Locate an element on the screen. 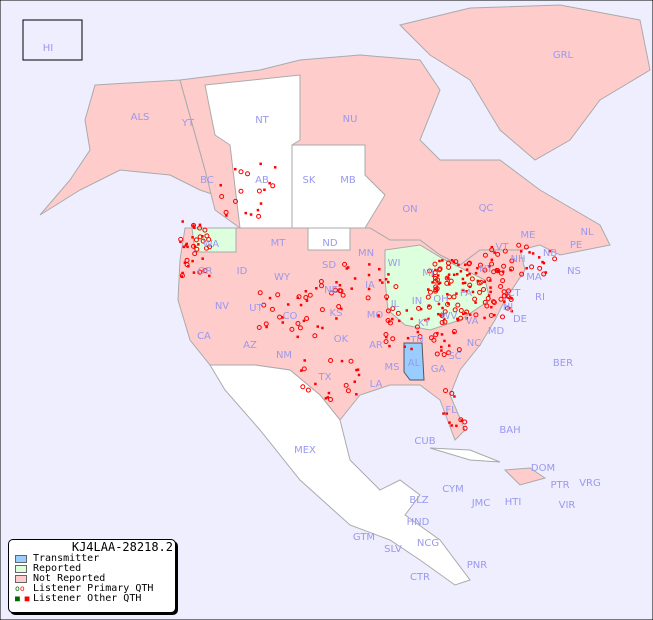 The width and height of the screenshot is (653, 620). region-label-dom: DOM is located at coordinates (543, 468).